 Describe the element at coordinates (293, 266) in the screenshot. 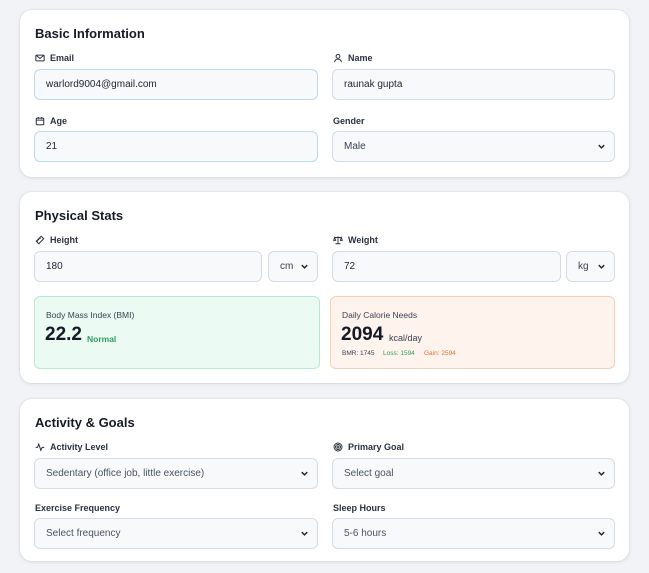

I see `height-unit-select: cm` at that location.